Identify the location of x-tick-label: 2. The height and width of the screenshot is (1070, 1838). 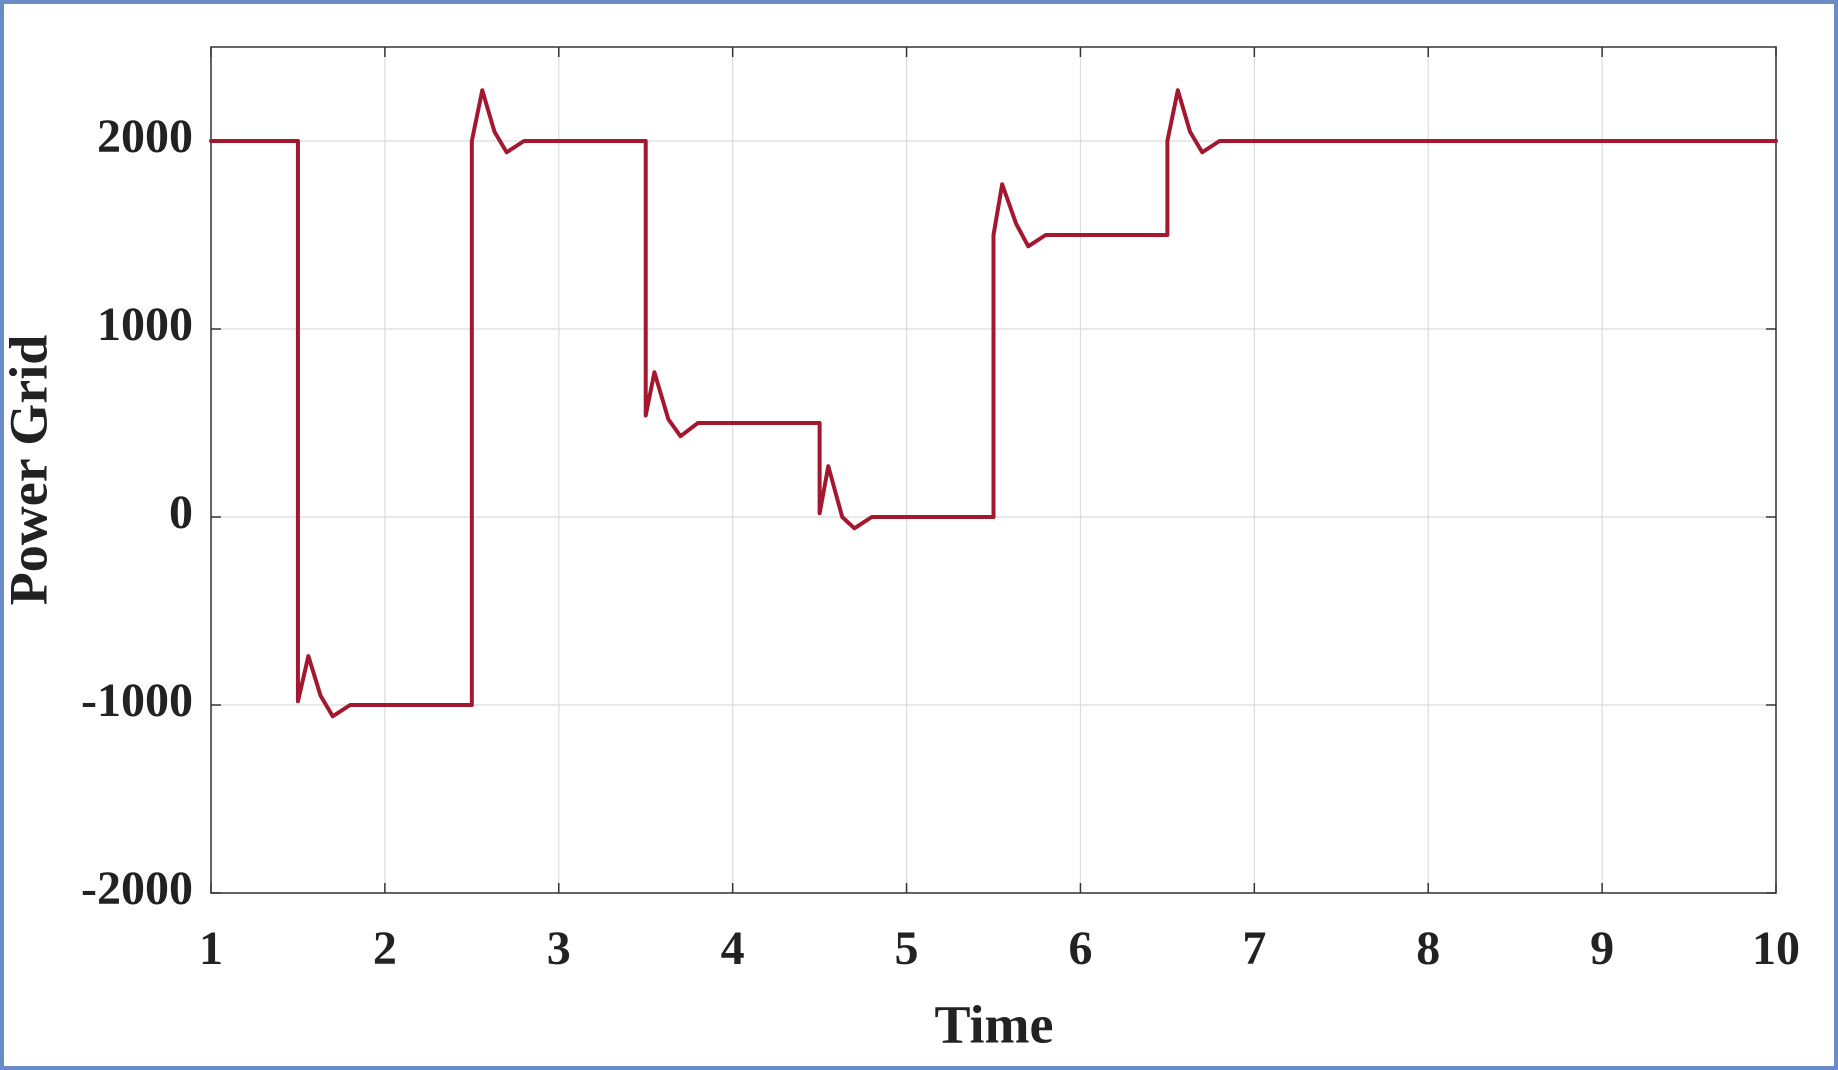
(385, 948).